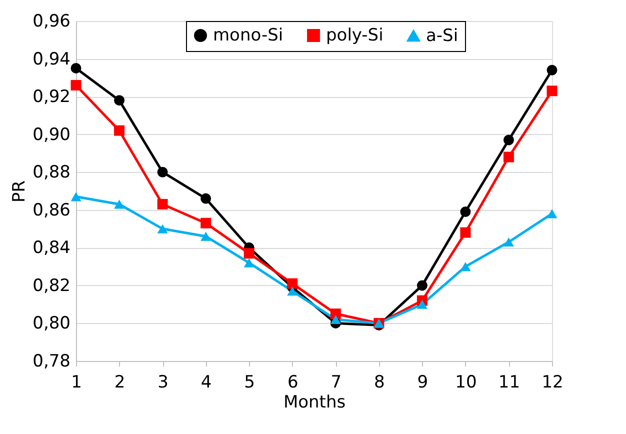 The image size is (626, 434). I want to click on y-tick-label: 0,90, so click(51, 134).